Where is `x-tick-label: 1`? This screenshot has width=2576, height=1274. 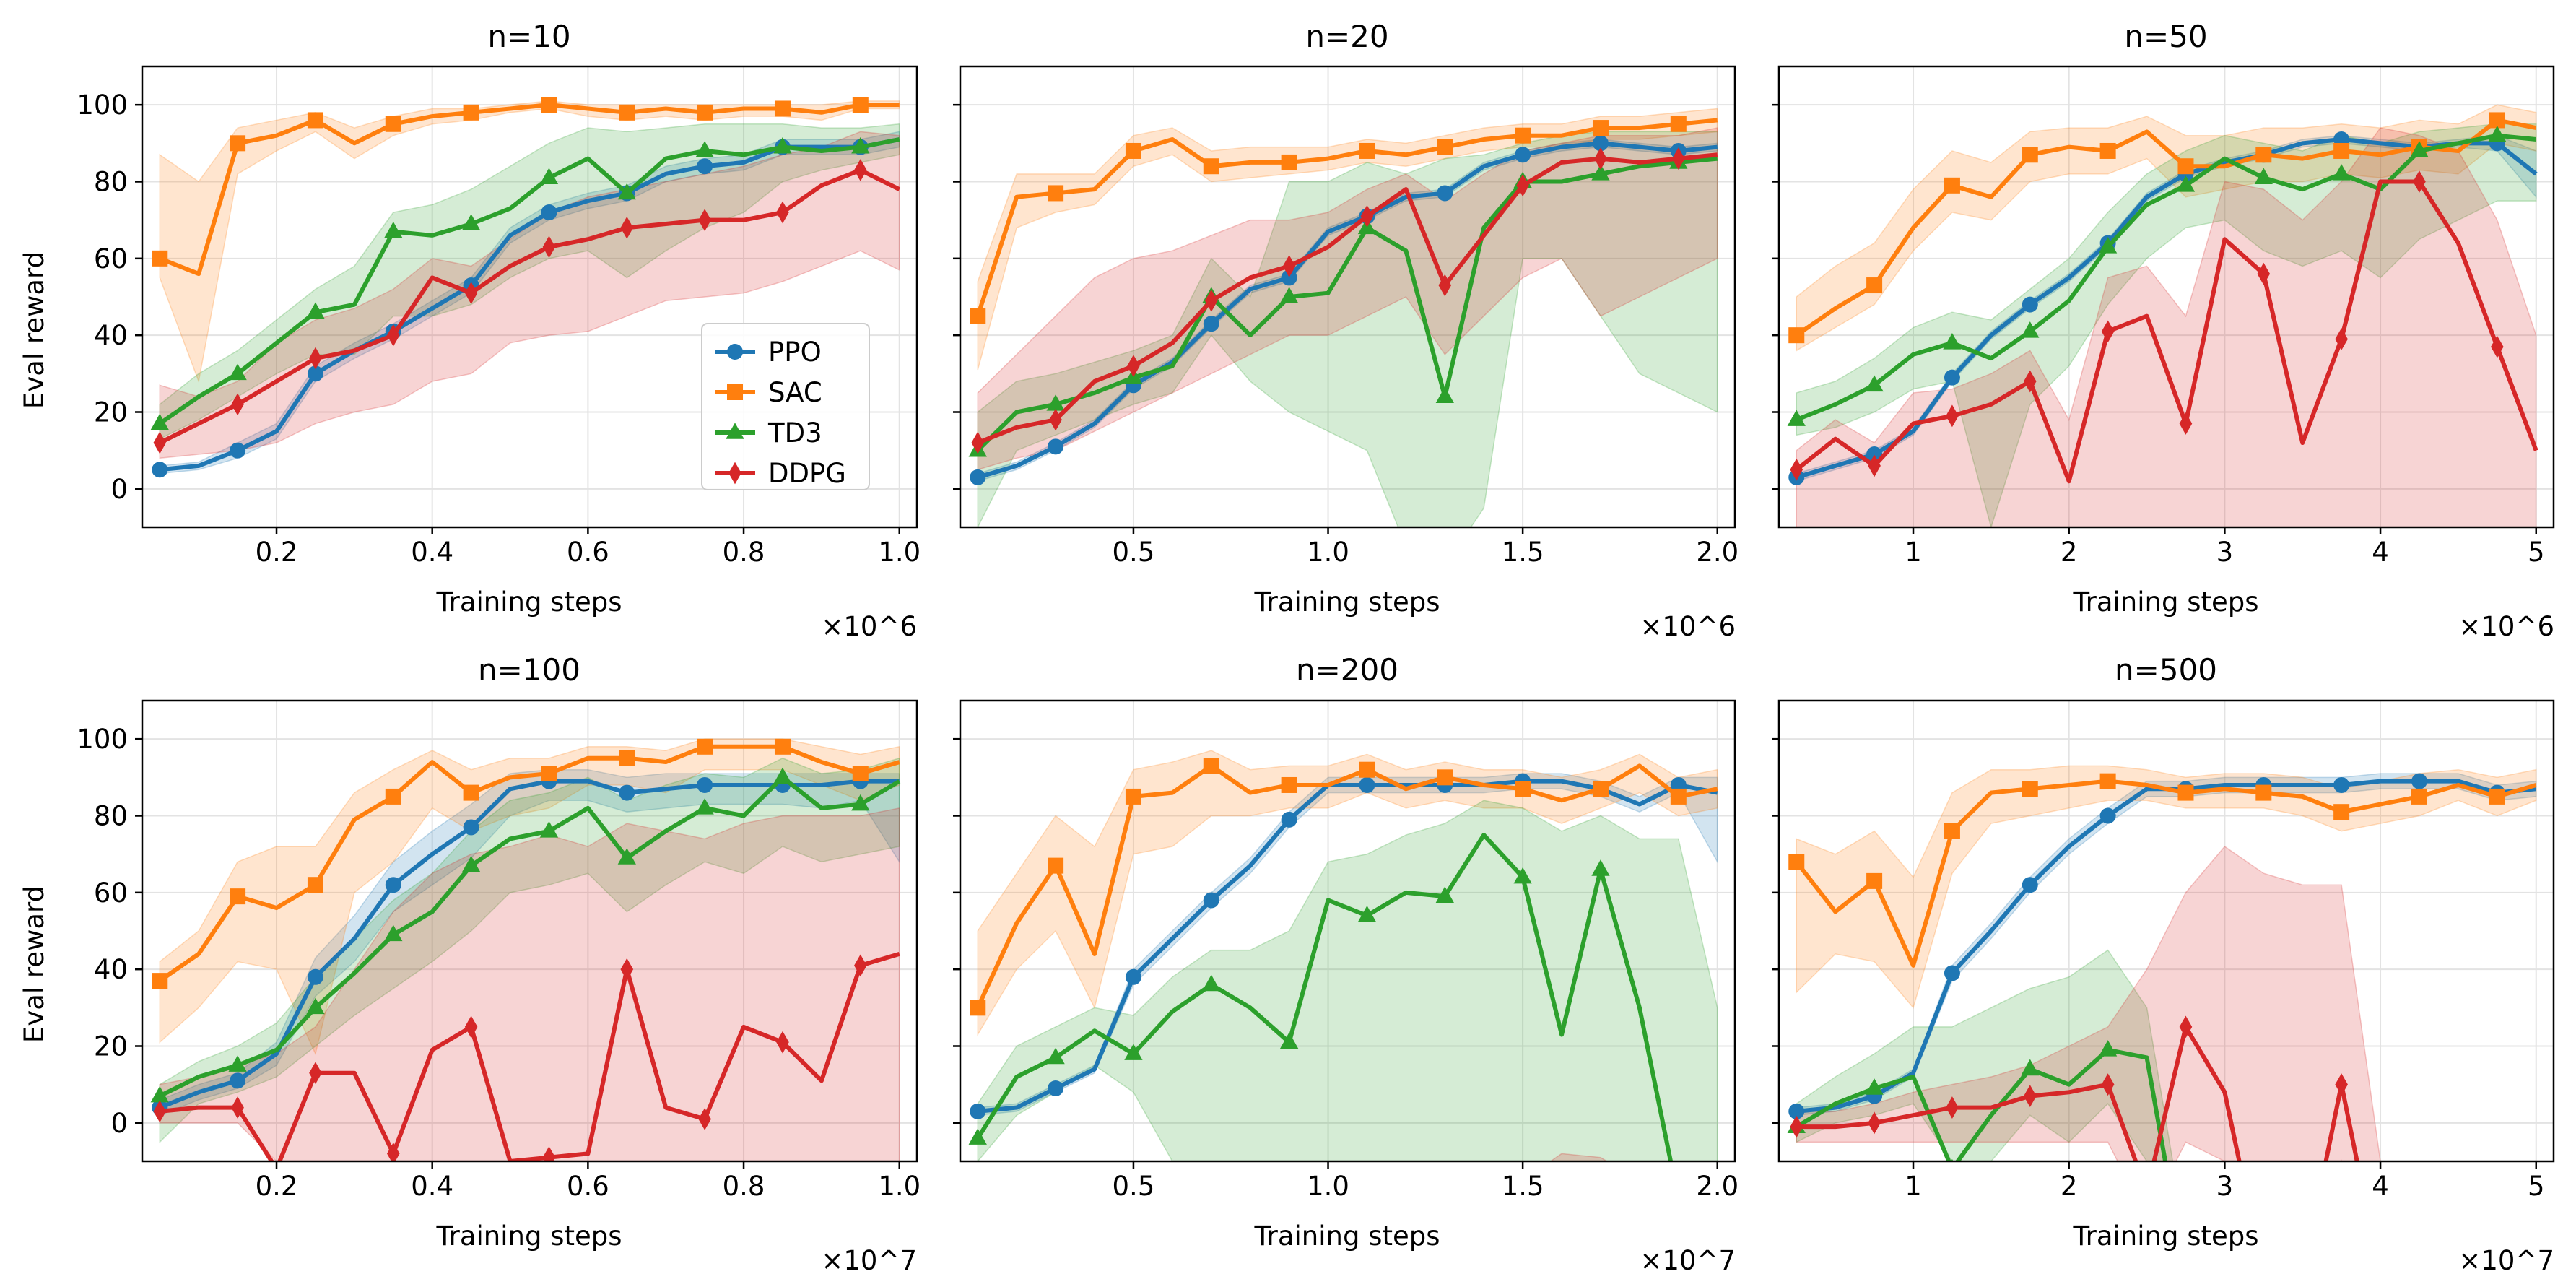 x-tick-label: 1 is located at coordinates (1913, 552).